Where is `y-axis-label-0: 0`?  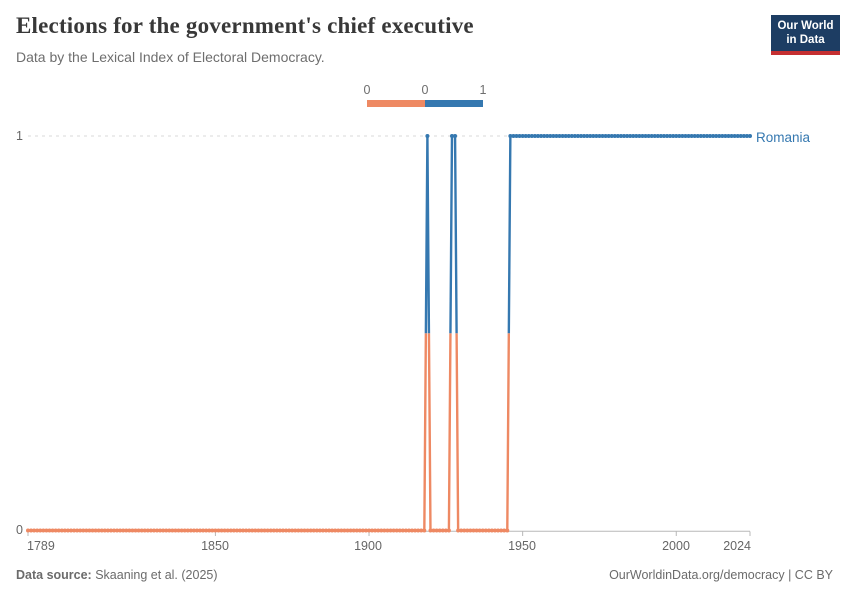 y-axis-label-0: 0 is located at coordinates (19, 530).